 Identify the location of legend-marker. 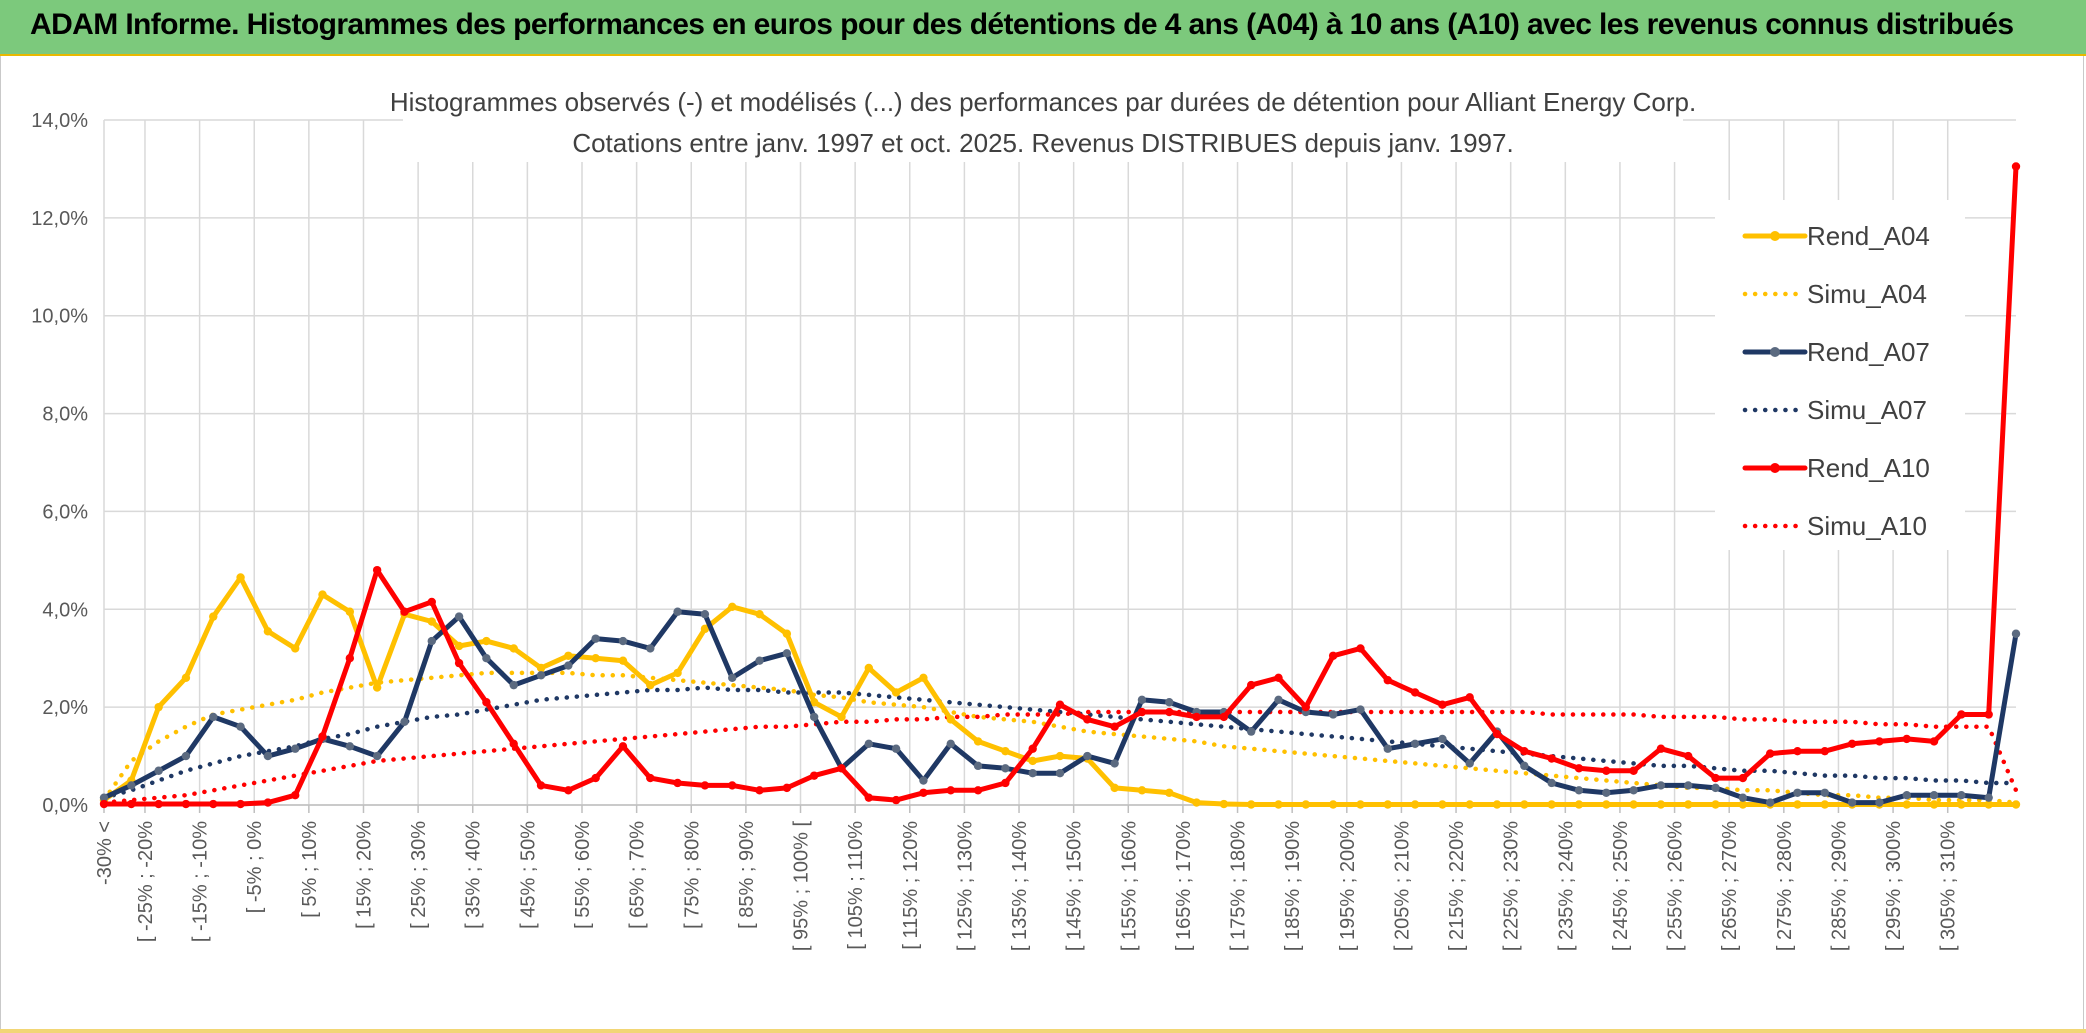
(1775, 468).